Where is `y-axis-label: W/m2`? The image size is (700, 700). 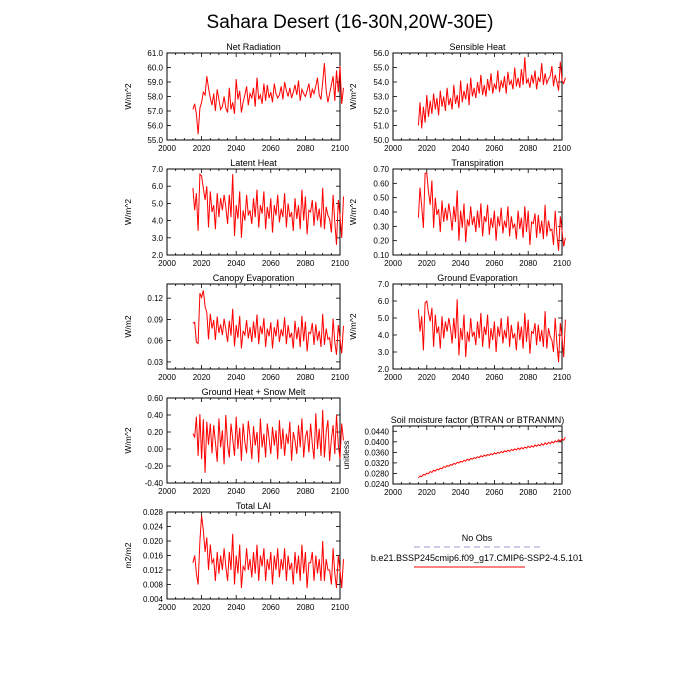 y-axis-label: W/m2 is located at coordinates (128, 326).